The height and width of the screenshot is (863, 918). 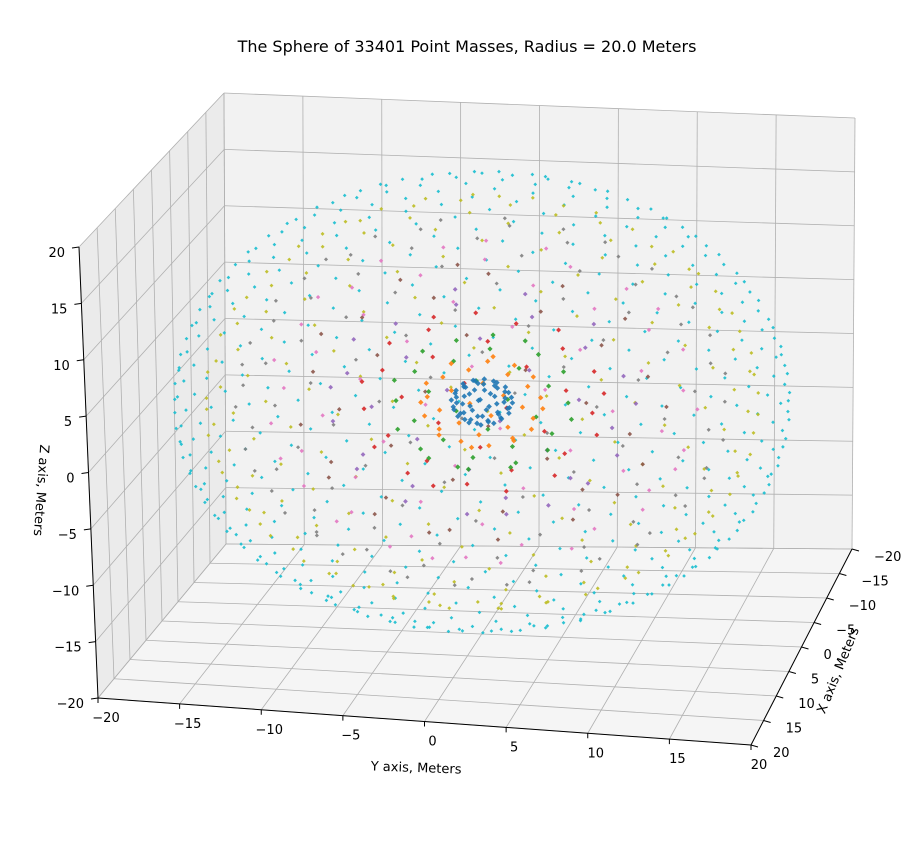 What do you see at coordinates (59, 309) in the screenshot?
I see `z-tick-label: 15` at bounding box center [59, 309].